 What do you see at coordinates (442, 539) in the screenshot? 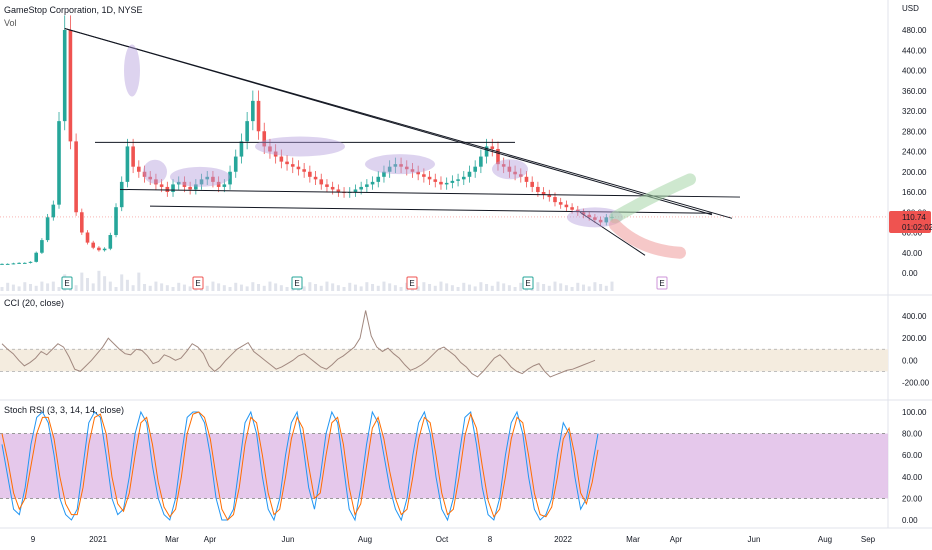
I see `x-tick-label: Oct` at bounding box center [442, 539].